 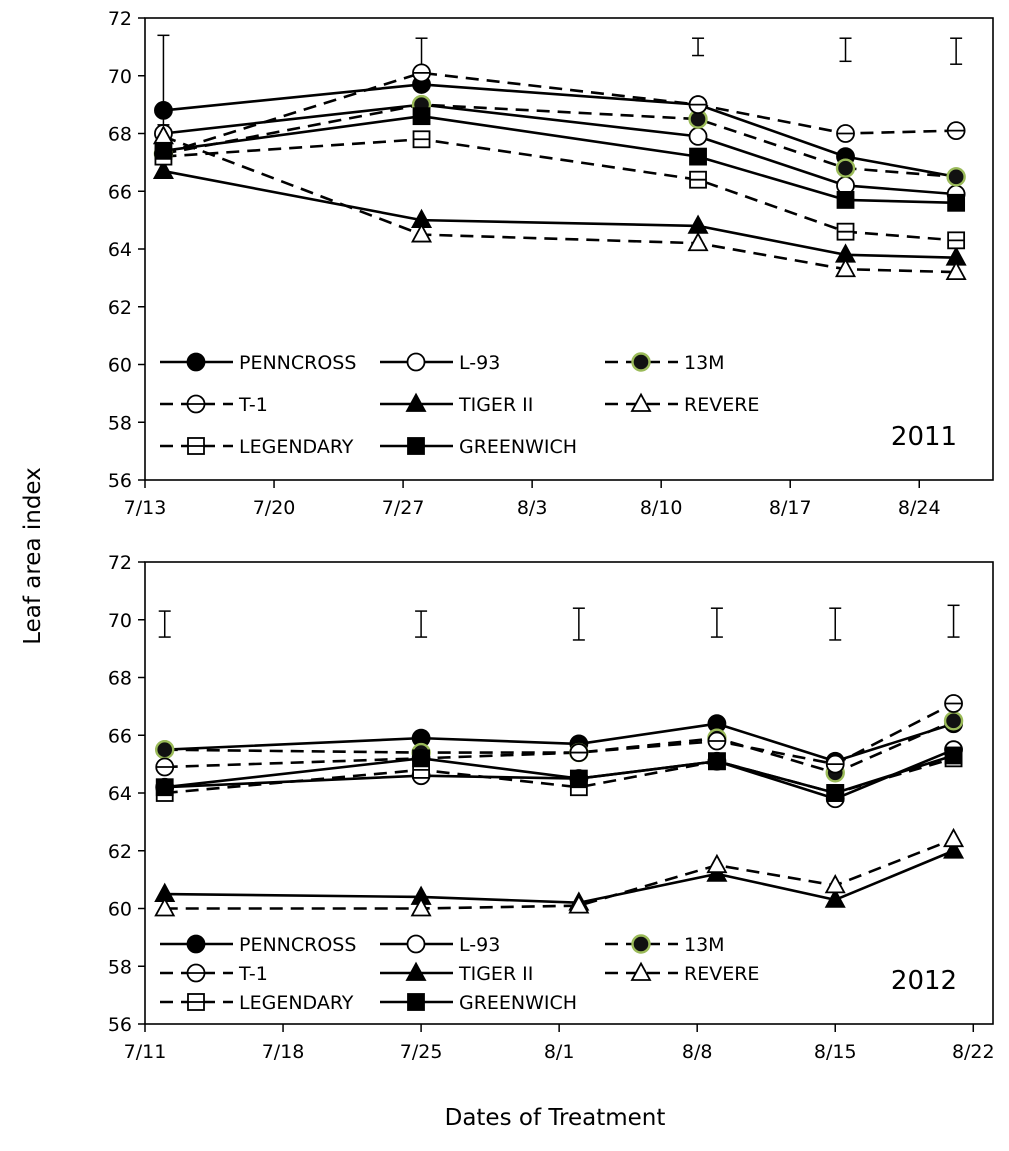 What do you see at coordinates (257, 1003) in the screenshot?
I see `legend-item-legendary: LEGENDARY` at bounding box center [257, 1003].